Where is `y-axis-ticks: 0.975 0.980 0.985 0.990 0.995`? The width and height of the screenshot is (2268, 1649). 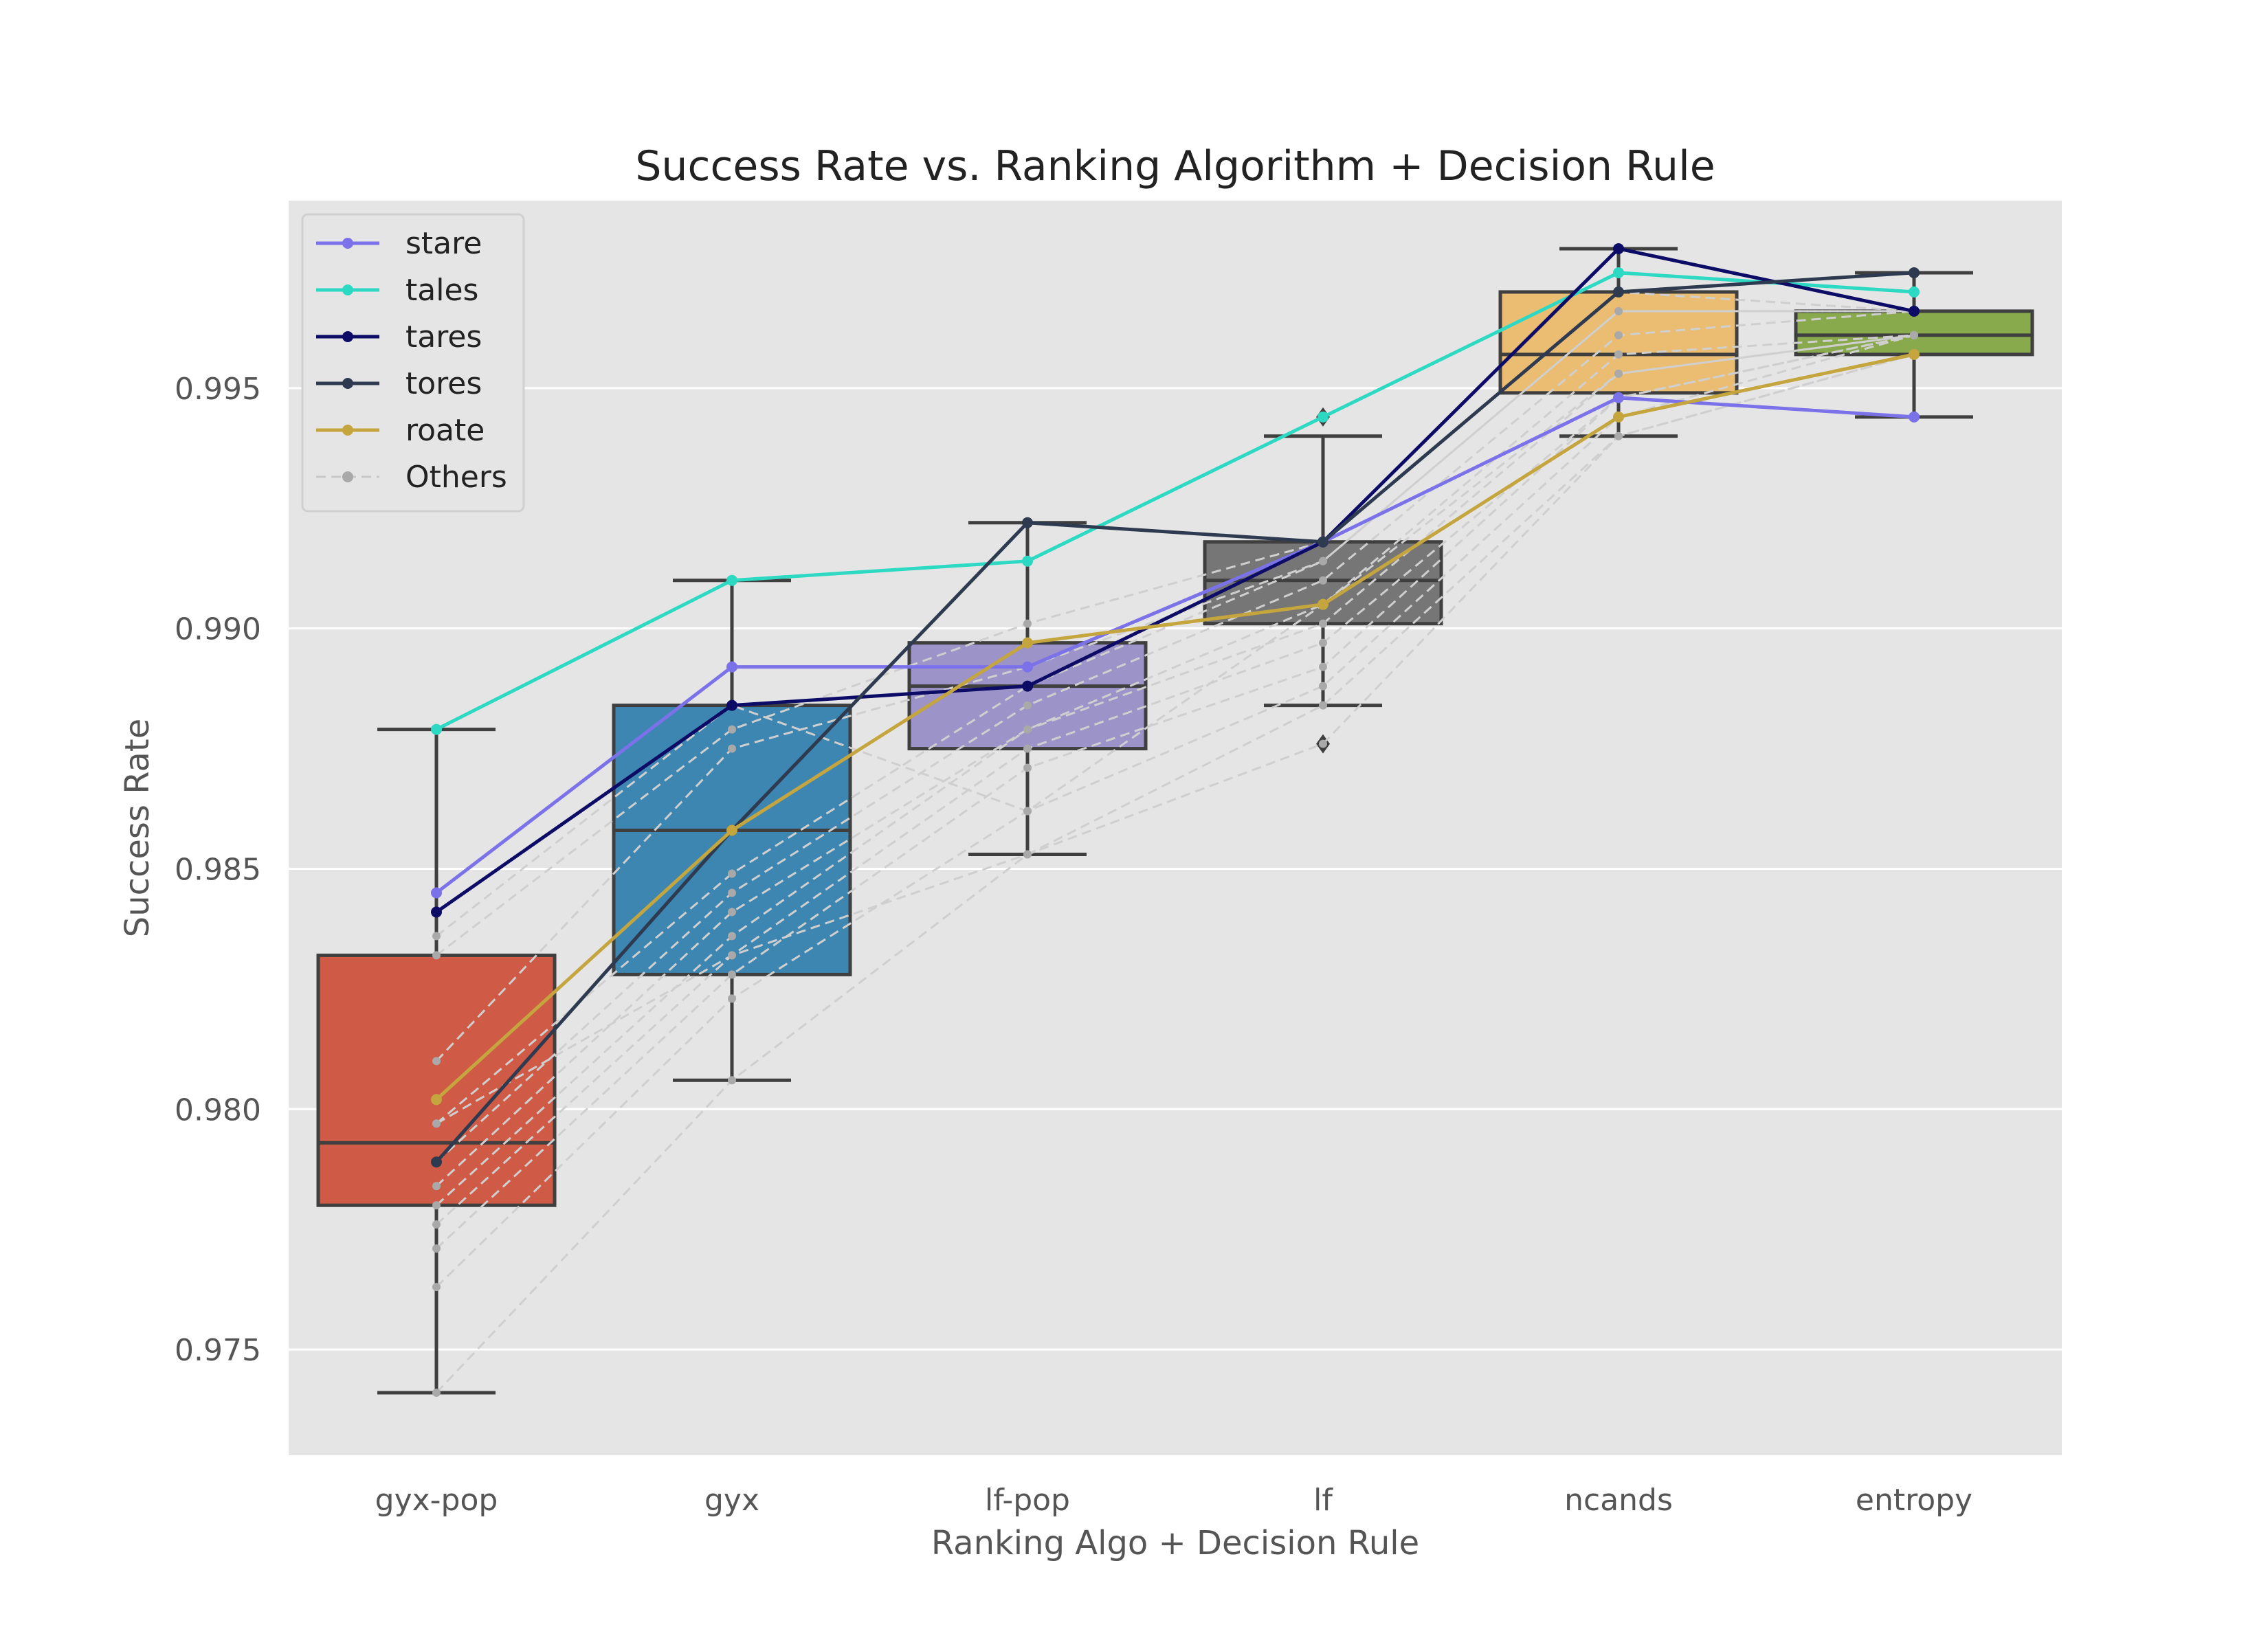
y-axis-ticks: 0.975 0.980 0.985 0.990 0.995 is located at coordinates (218, 870).